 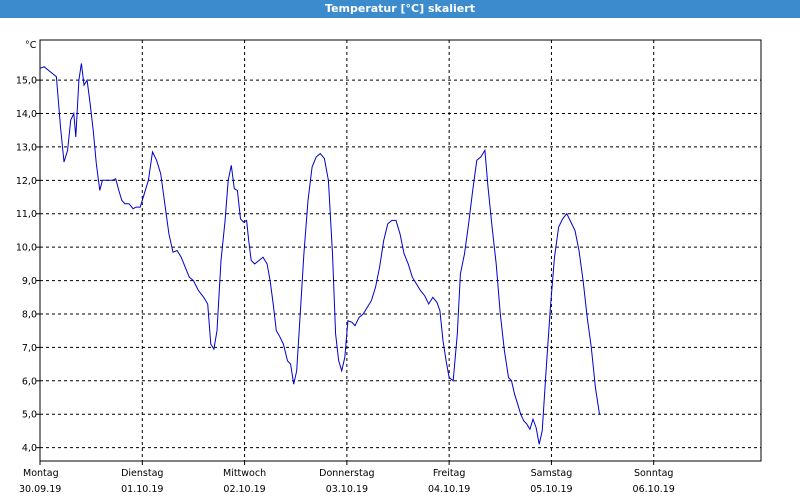 What do you see at coordinates (41, 473) in the screenshot?
I see `x-tick-day-label: Montag` at bounding box center [41, 473].